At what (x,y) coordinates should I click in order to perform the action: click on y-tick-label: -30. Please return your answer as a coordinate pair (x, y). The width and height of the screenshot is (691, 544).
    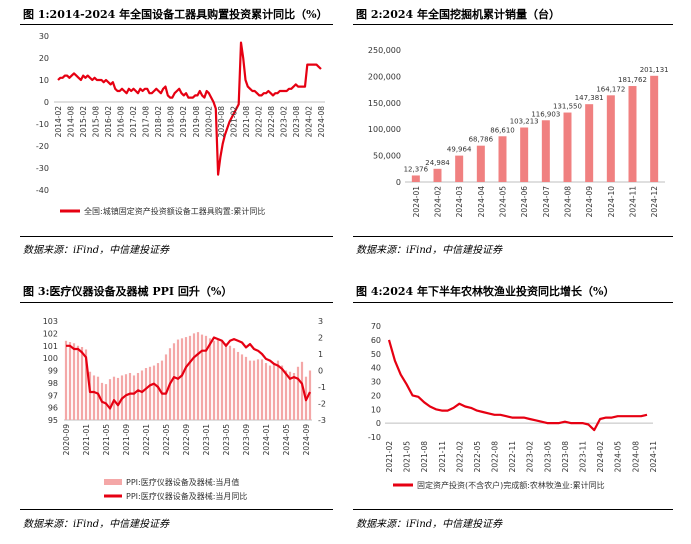
    Looking at the image, I should click on (42, 168).